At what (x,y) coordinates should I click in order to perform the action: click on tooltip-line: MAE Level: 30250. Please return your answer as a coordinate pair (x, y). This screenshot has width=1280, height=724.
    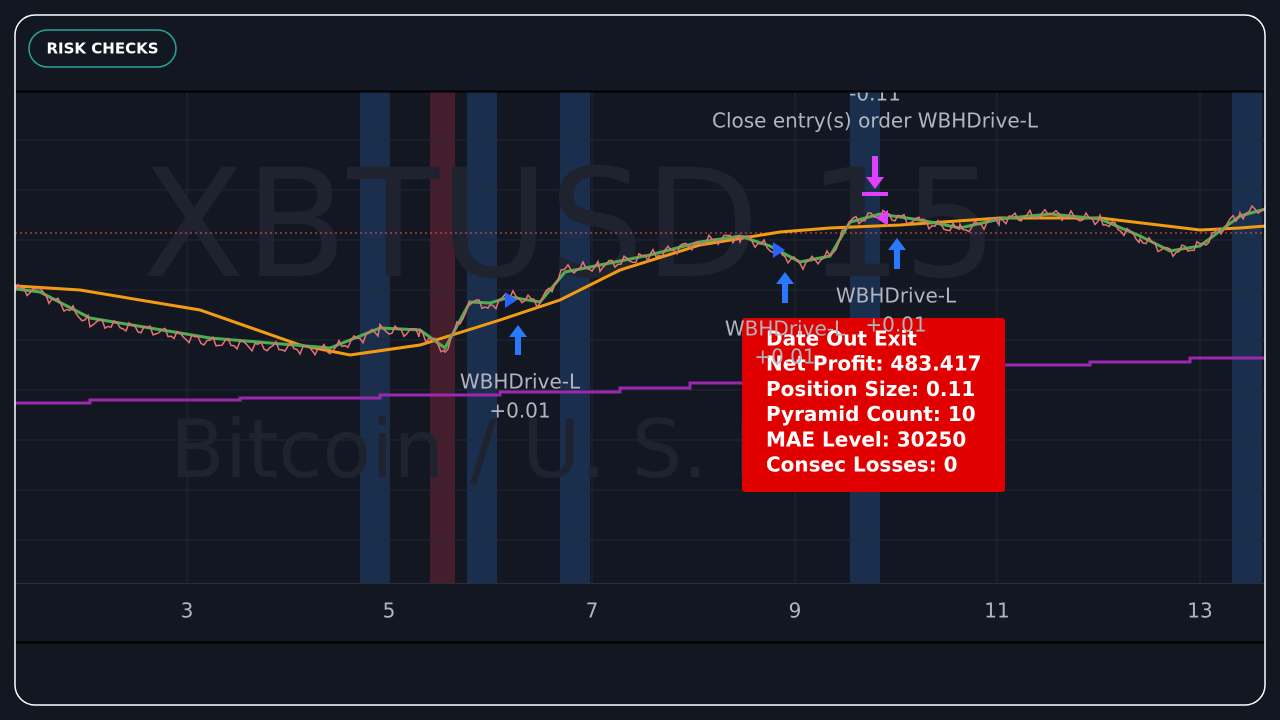
    Looking at the image, I should click on (866, 439).